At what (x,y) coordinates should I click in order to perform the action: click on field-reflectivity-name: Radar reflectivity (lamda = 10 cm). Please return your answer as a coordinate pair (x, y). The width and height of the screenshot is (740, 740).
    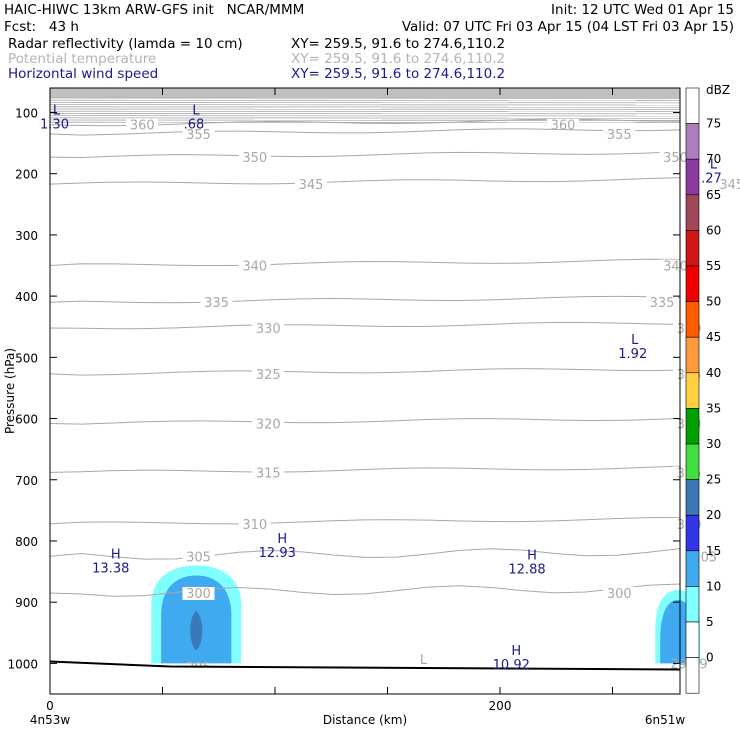
    Looking at the image, I should click on (125, 44).